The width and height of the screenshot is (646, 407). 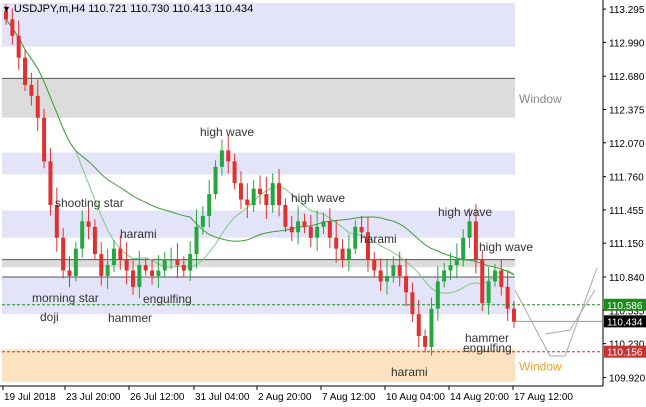 I want to click on price-tag-red, so click(x=625, y=351).